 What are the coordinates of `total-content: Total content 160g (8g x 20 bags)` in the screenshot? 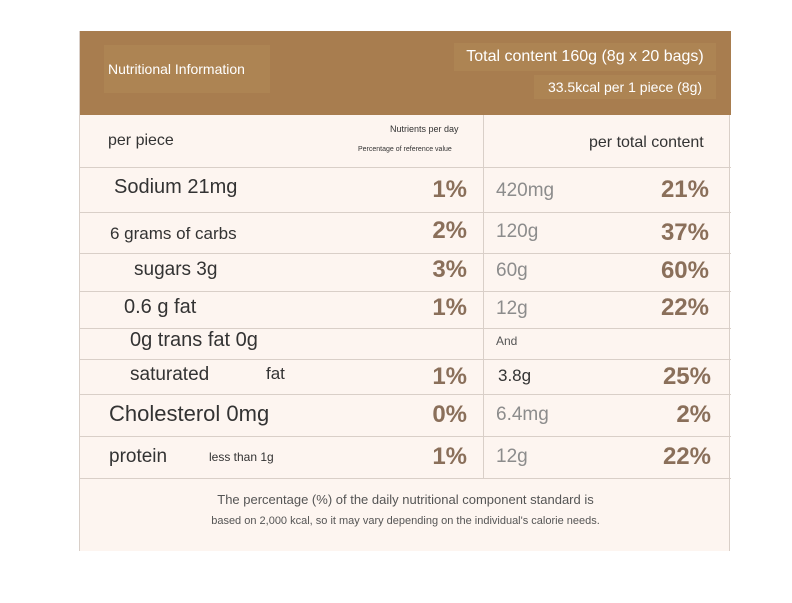 It's located at (585, 57).